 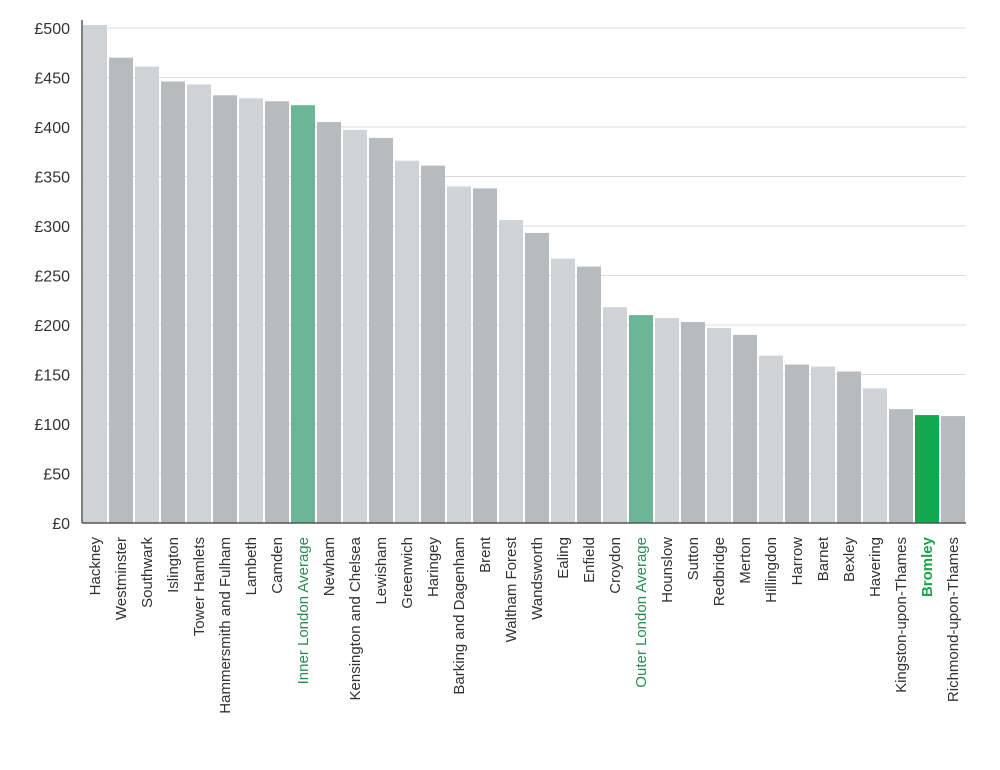 I want to click on x-tick-label: Tower Hamlets, so click(x=199, y=586).